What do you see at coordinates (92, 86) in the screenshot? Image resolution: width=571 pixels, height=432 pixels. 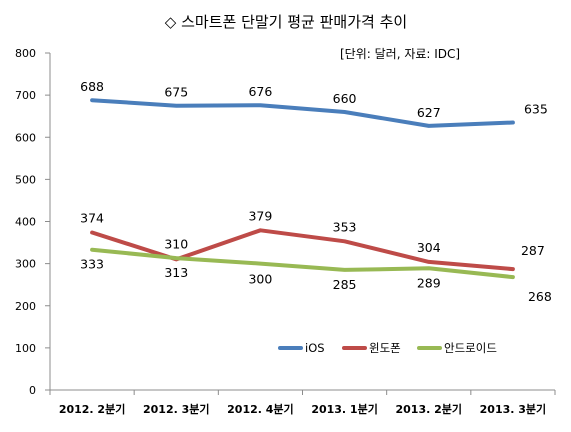 I see `data-label: 688` at bounding box center [92, 86].